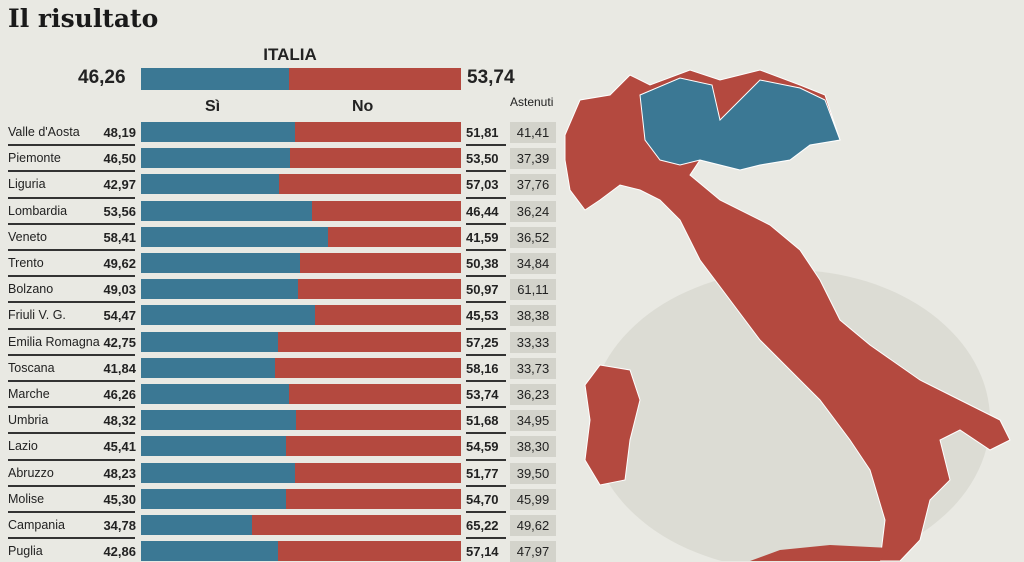 This screenshot has width=1024, height=562. Describe the element at coordinates (533, 473) in the screenshot. I see `region-astenuti-value: 39,50` at that location.